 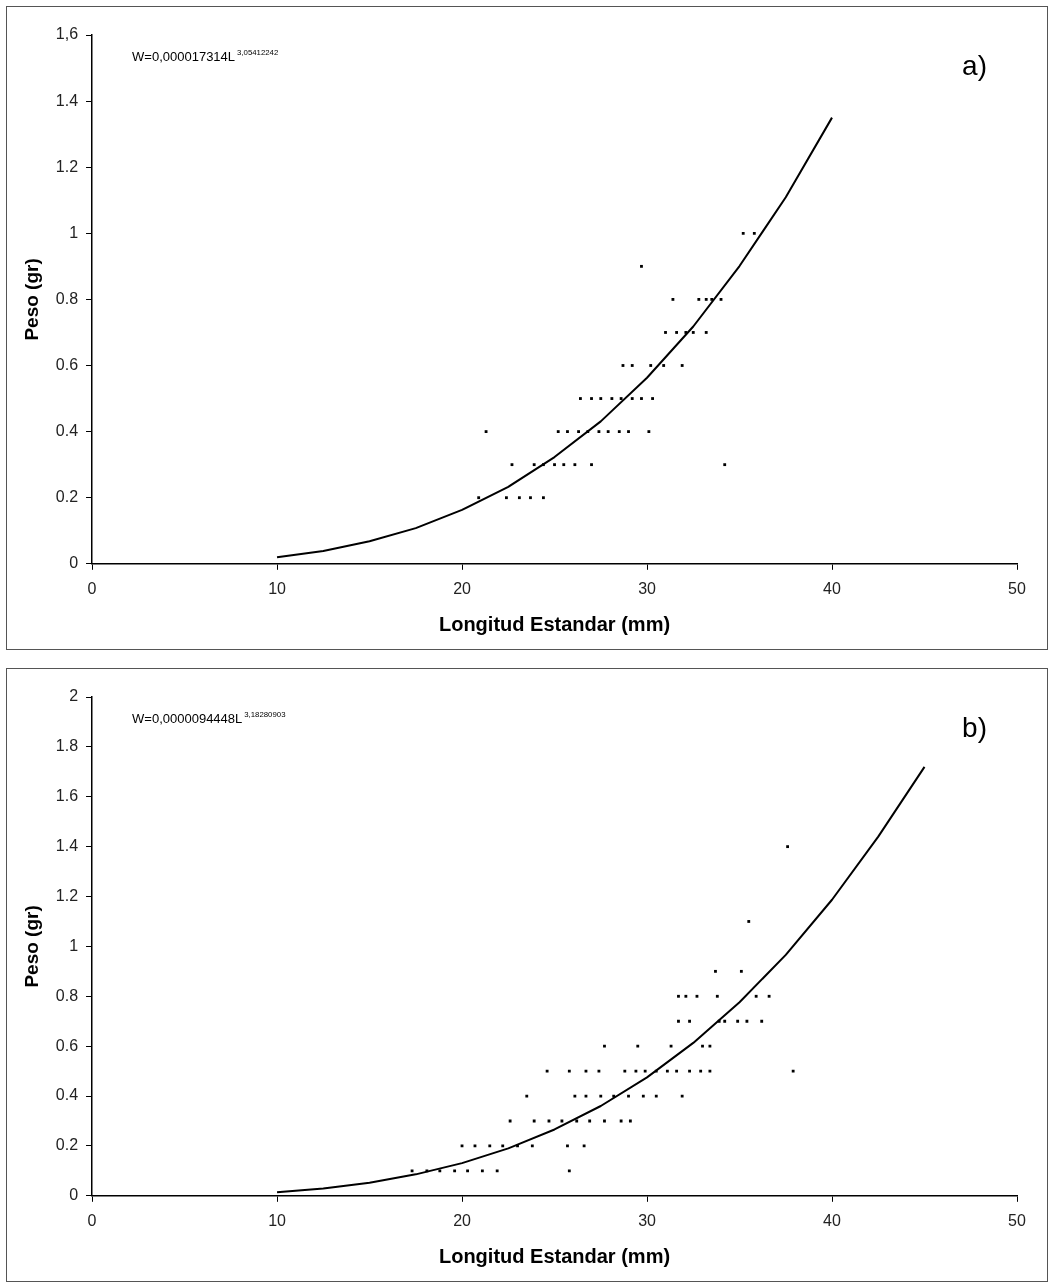 What do you see at coordinates (975, 727) in the screenshot?
I see `annotation: b)` at bounding box center [975, 727].